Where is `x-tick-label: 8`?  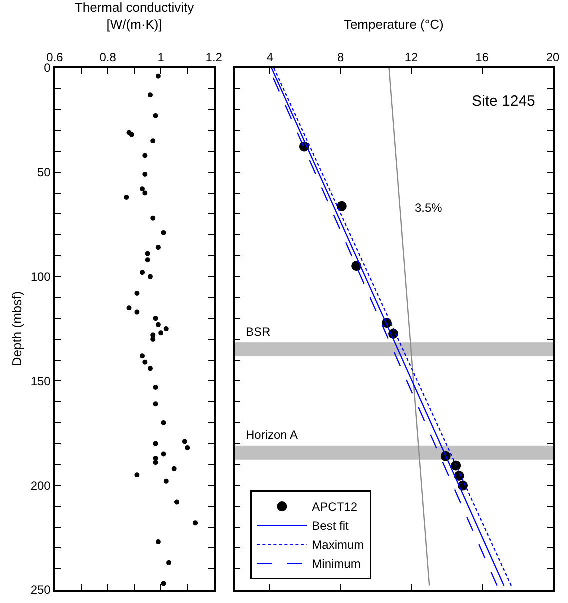
x-tick-label: 8 is located at coordinates (340, 57).